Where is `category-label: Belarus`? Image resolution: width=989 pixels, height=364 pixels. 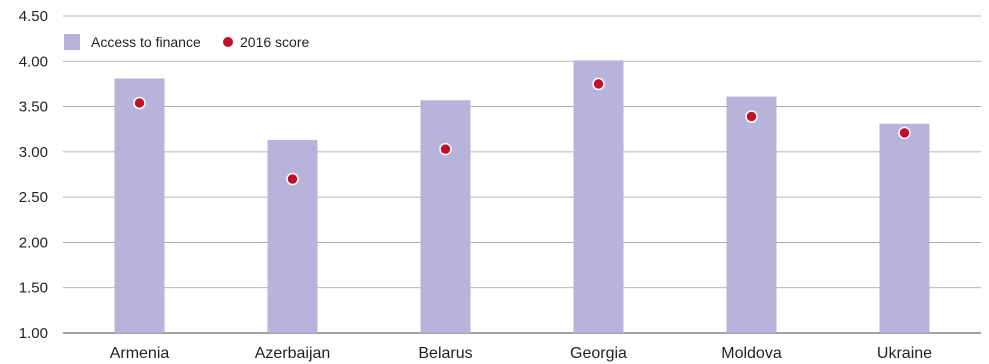 category-label: Belarus is located at coordinates (445, 353).